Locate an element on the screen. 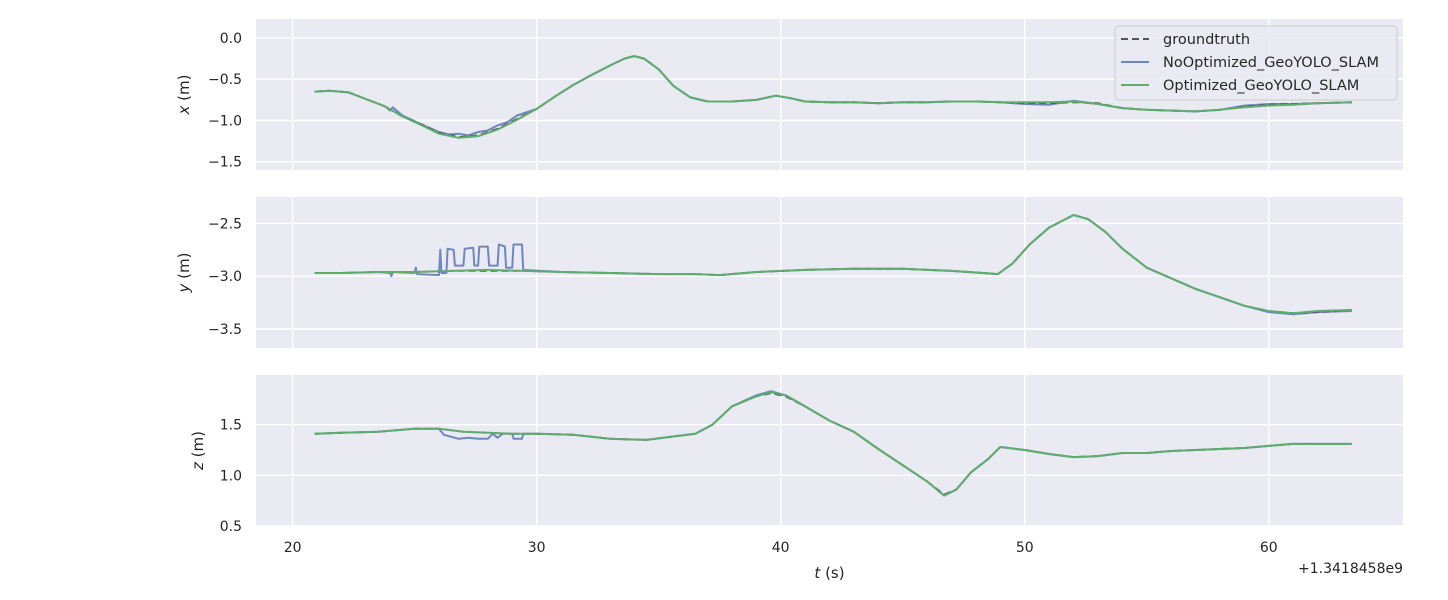 The image size is (1448, 600). x-tick-label: 20 is located at coordinates (293, 548).